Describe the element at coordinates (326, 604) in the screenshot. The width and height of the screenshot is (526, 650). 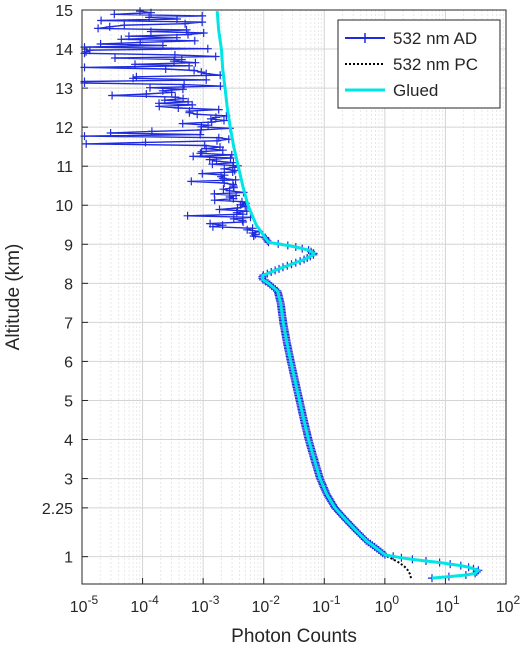
I see `x-tick-label: 10⁻¹` at that location.